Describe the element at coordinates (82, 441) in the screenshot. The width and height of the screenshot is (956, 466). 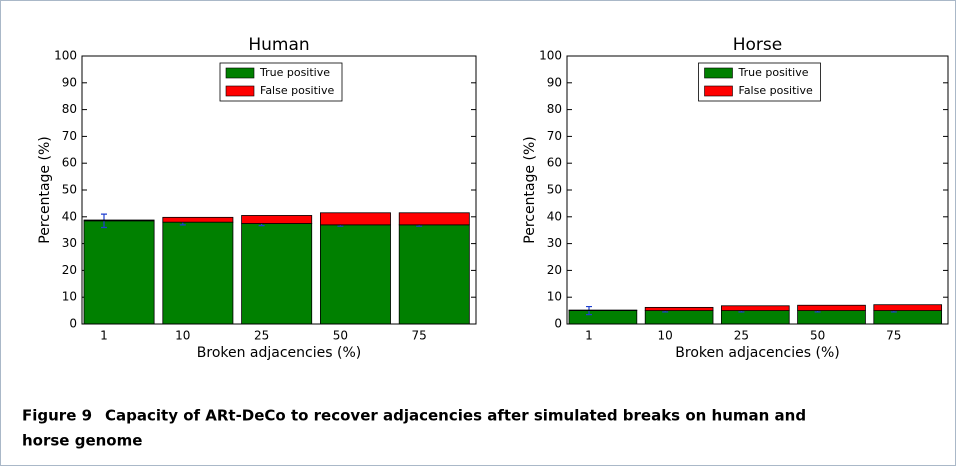
I see `caption-text: horse genome` at that location.